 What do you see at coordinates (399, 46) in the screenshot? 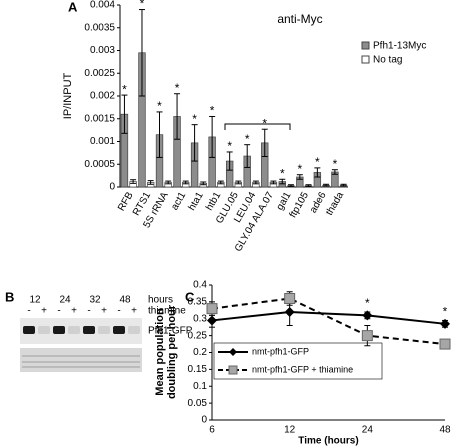
I see `legend-label: Pfh1-13Myc` at bounding box center [399, 46].